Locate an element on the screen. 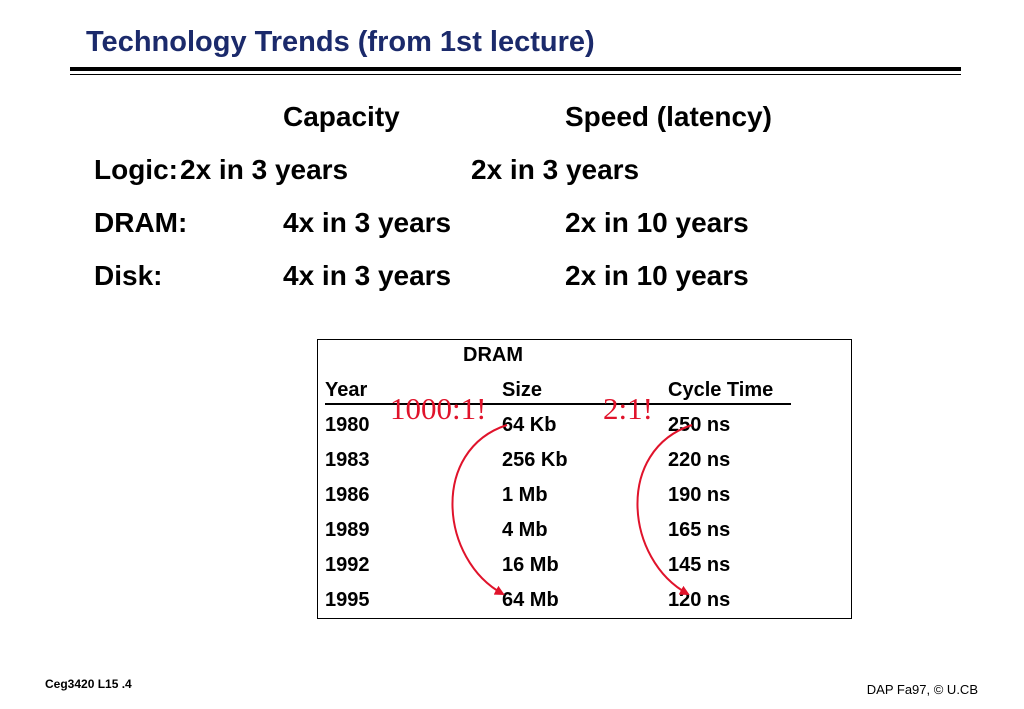  slide-title: Technology Trends (from 1st lecture) is located at coordinates (340, 42).